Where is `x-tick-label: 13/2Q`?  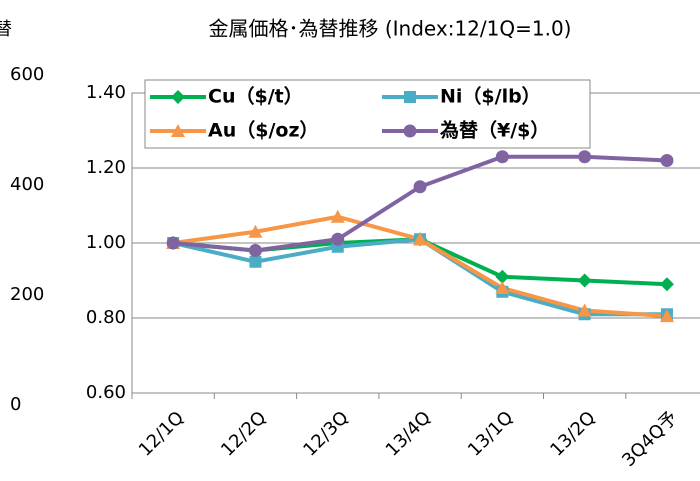 x-tick-label: 13/2Q is located at coordinates (572, 433).